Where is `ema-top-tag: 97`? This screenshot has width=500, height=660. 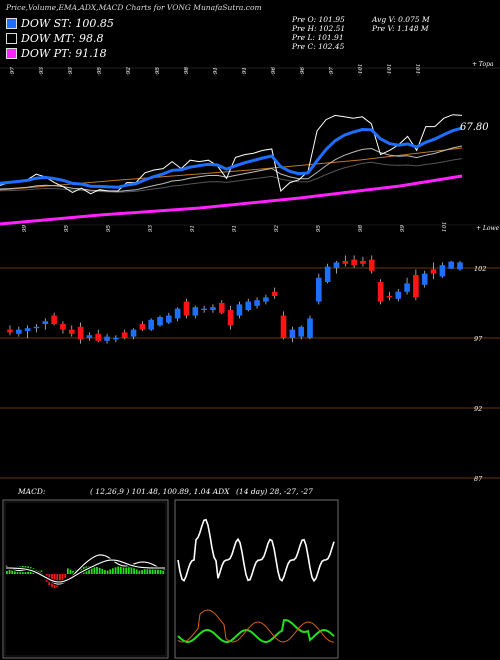 ema-top-tag: 97 is located at coordinates (13, 70).